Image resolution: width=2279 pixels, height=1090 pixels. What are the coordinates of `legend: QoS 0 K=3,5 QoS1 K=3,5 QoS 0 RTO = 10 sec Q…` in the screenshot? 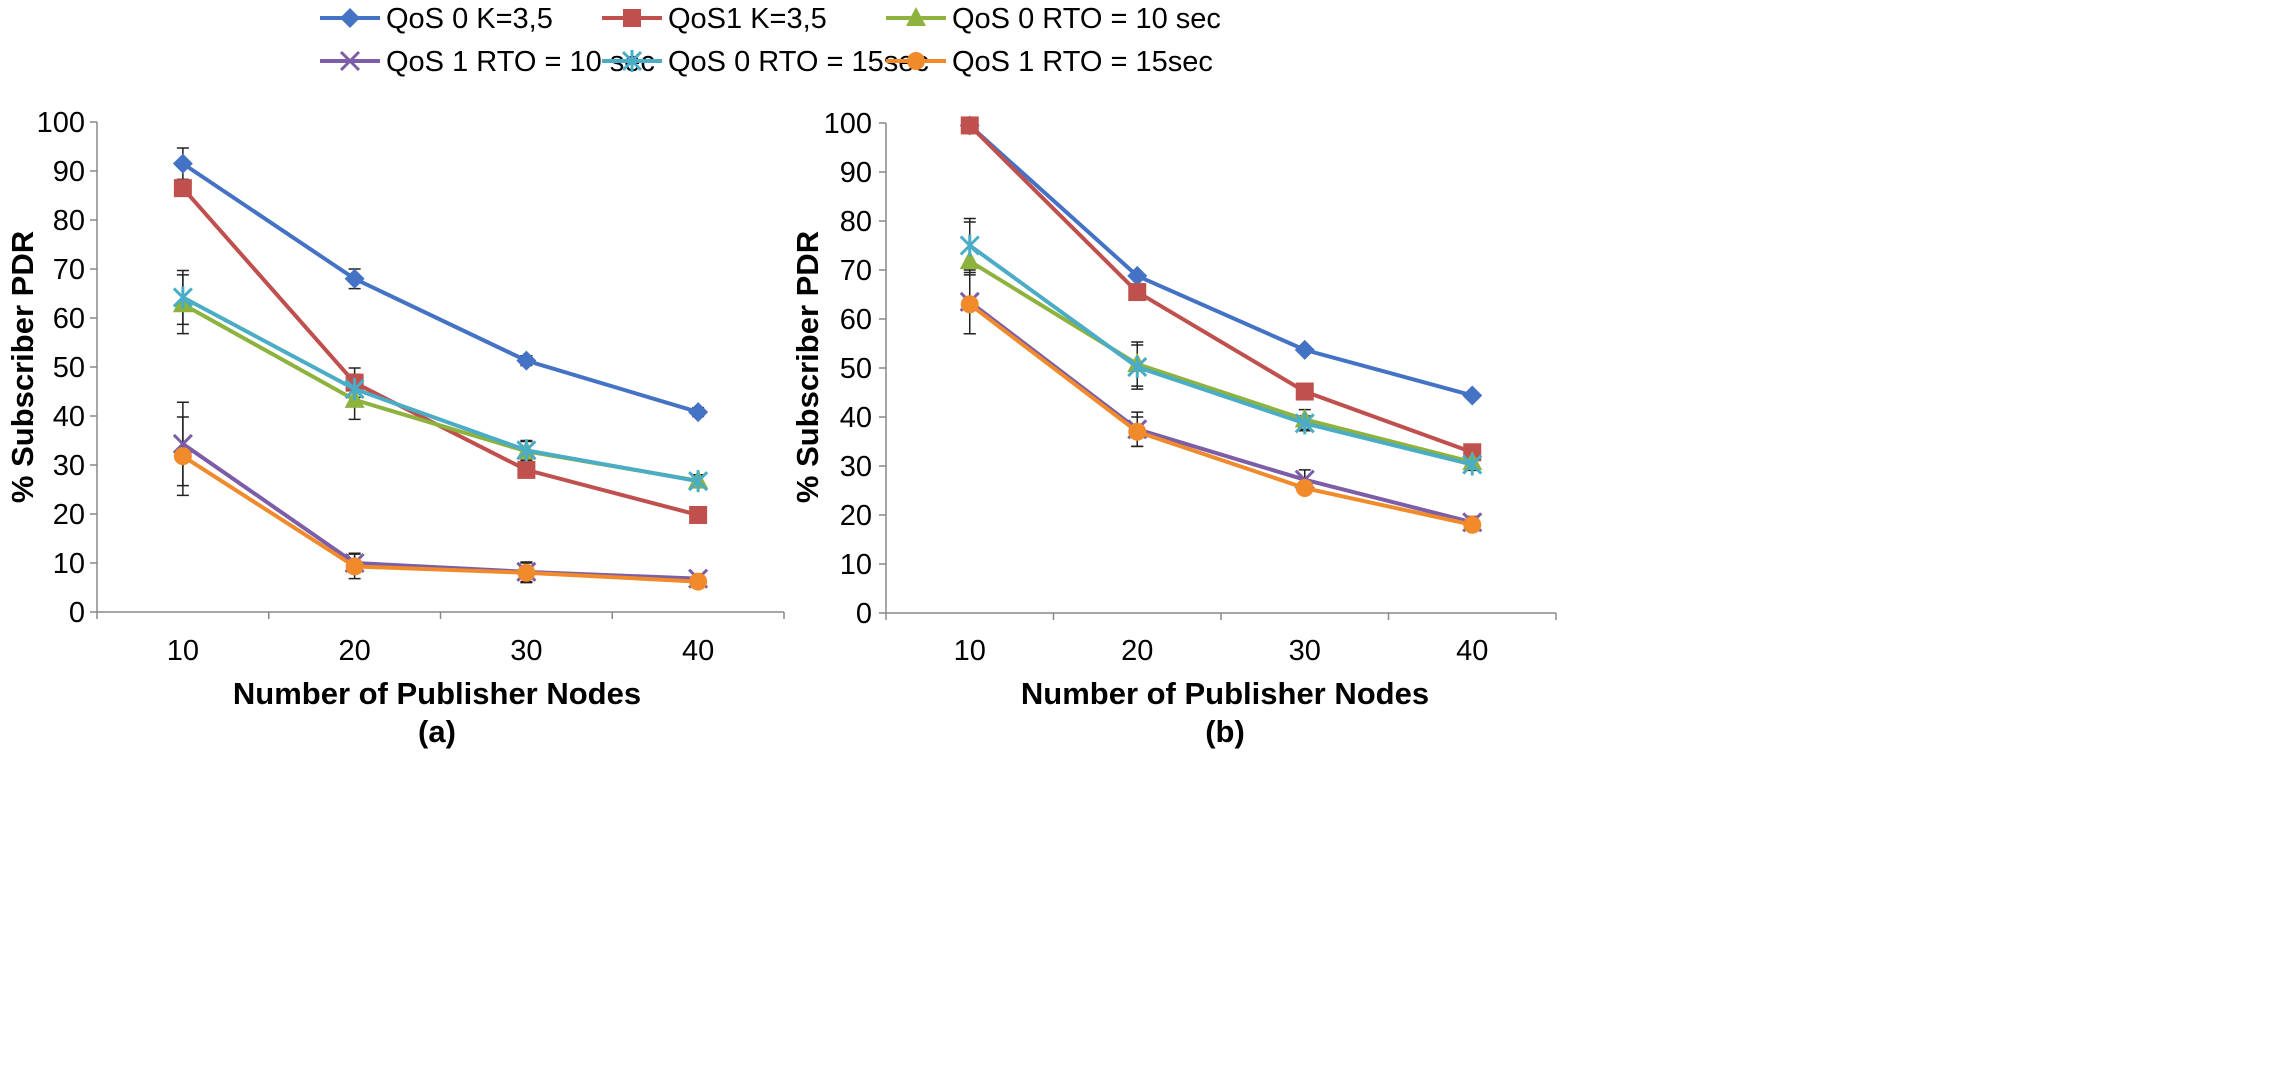 It's located at (770, 40).